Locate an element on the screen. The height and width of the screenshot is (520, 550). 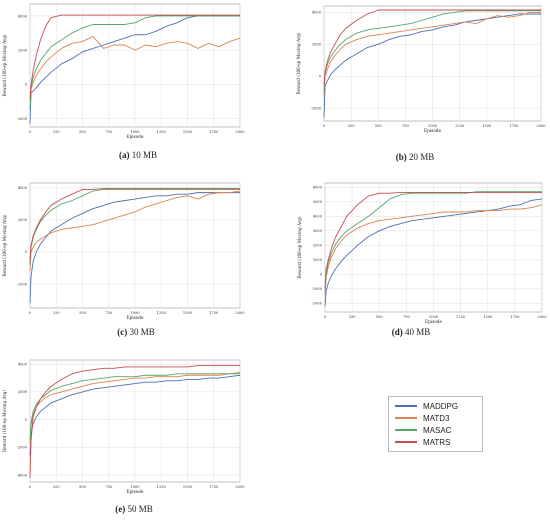
legend-label: MADDPG is located at coordinates (441, 406).